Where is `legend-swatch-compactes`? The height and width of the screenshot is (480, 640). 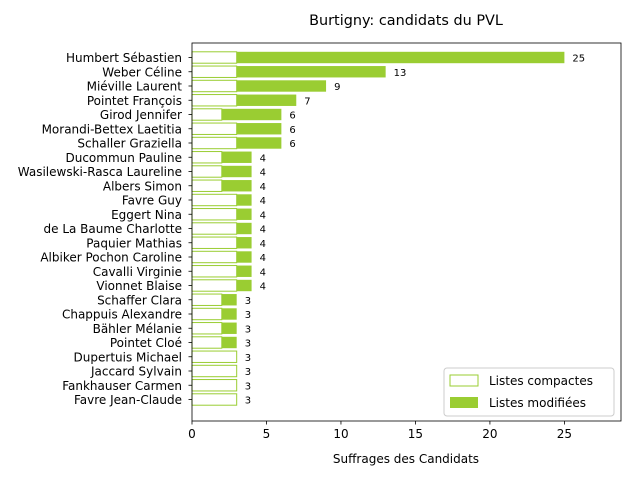 legend-swatch-compactes is located at coordinates (464, 380).